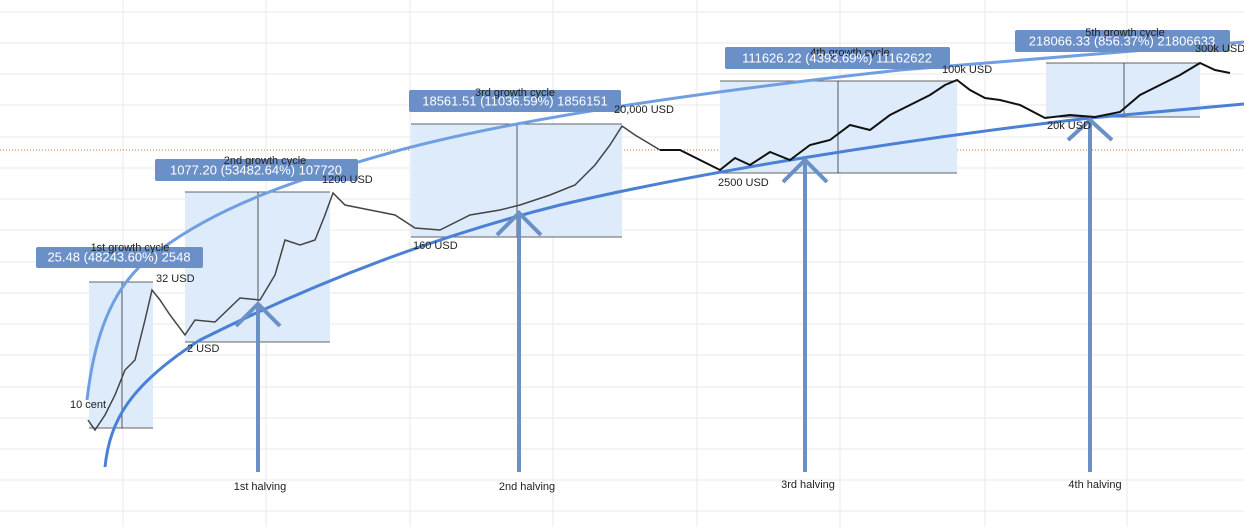  I want to click on price-label: 100k USD, so click(967, 70).